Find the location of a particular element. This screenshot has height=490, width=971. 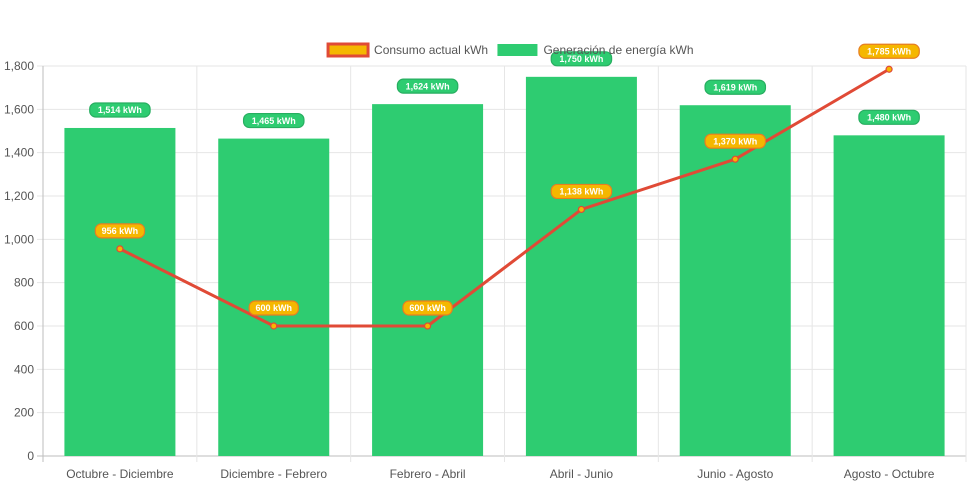

legend-label: Generación de energía kWh is located at coordinates (618, 50).